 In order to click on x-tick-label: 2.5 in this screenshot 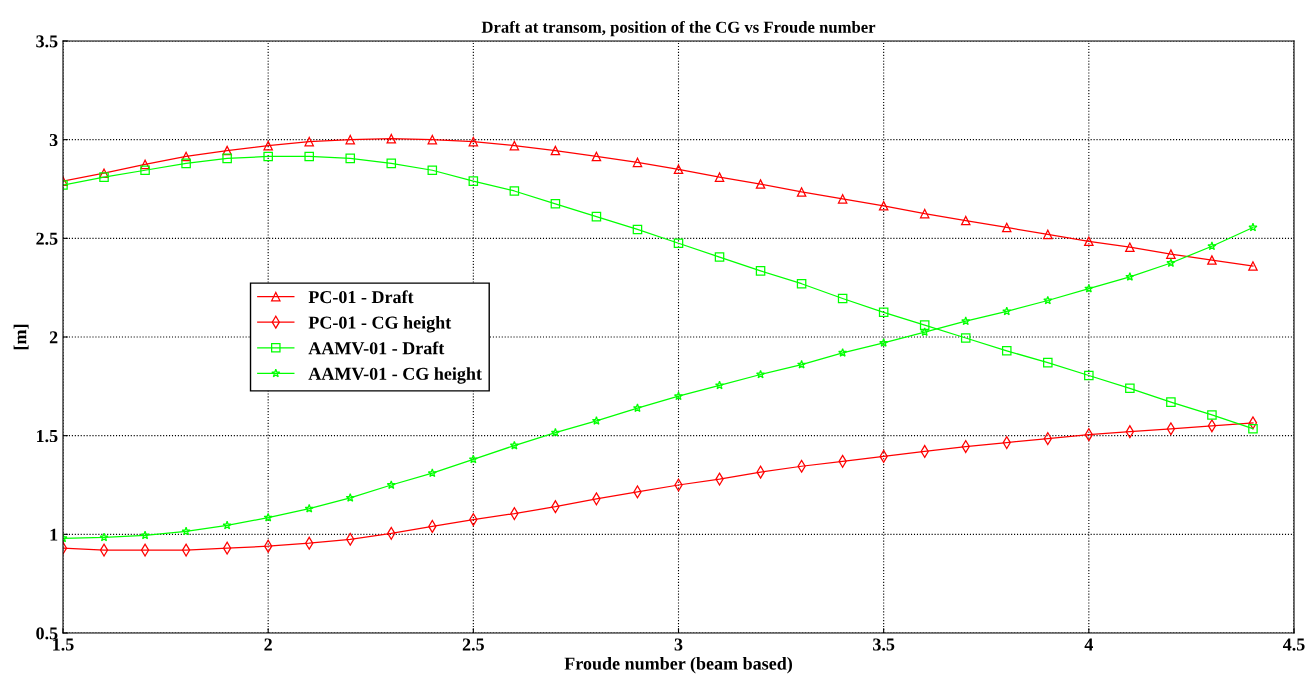, I will do `click(473, 644)`.